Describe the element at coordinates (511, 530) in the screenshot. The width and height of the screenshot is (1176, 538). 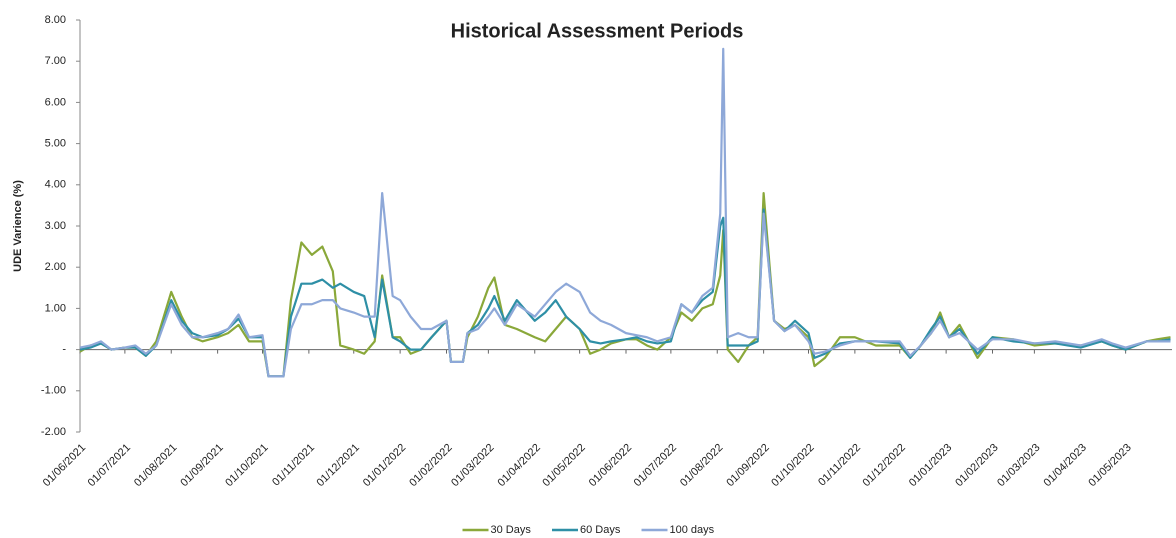
I see `legend-label: 30 Days` at that location.